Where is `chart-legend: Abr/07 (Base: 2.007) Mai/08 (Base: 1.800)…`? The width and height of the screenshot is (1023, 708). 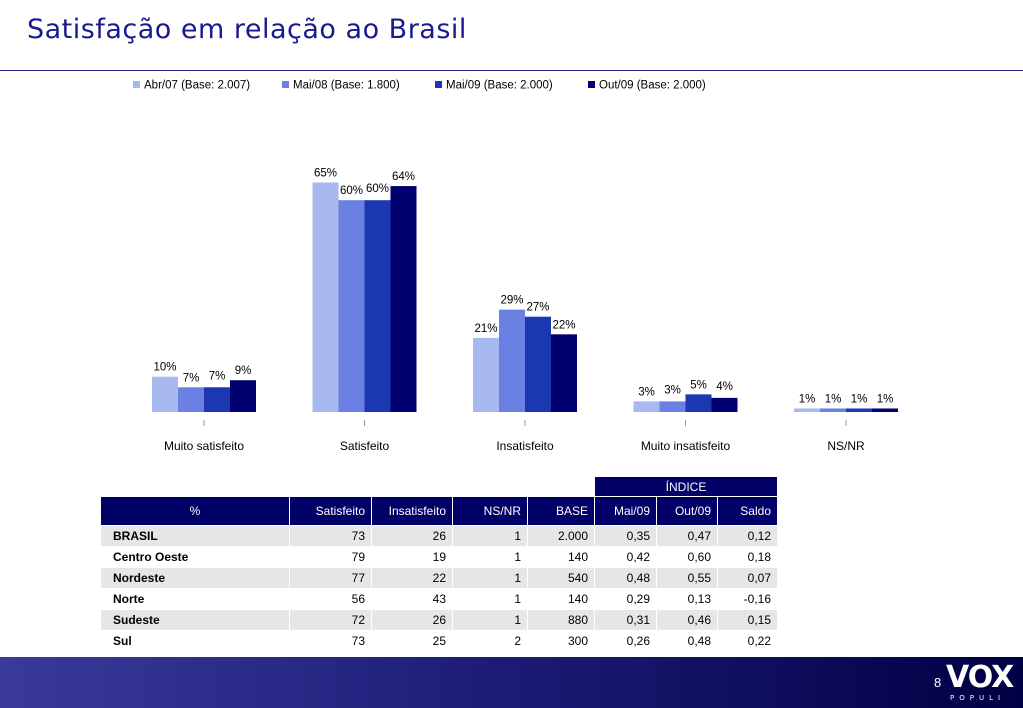
chart-legend: Abr/07 (Base: 2.007) Mai/08 (Base: 1.800)… is located at coordinates (419, 86).